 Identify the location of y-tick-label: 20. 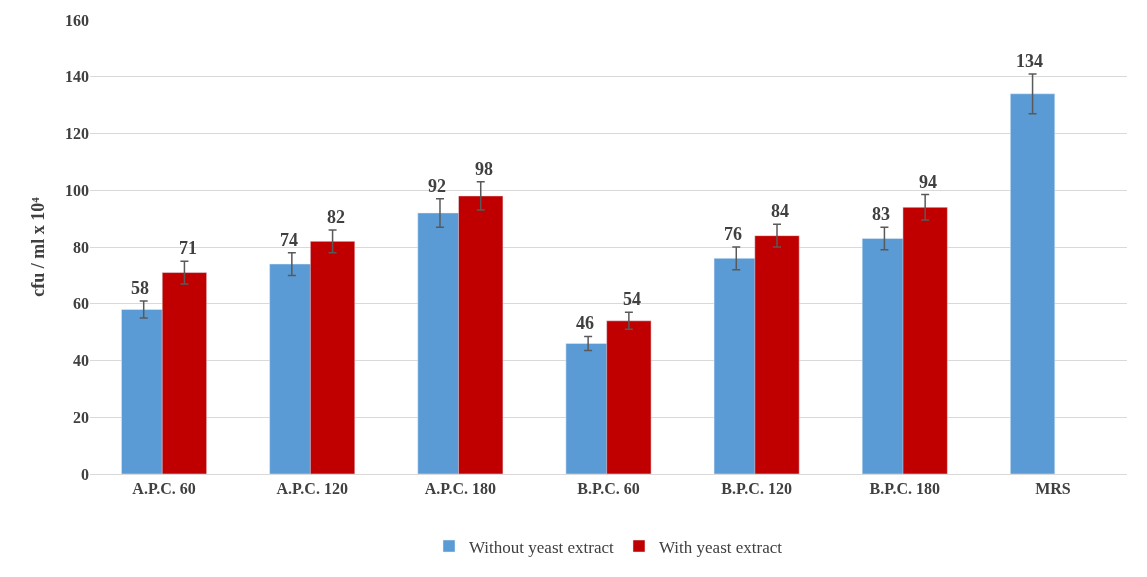
(81, 417).